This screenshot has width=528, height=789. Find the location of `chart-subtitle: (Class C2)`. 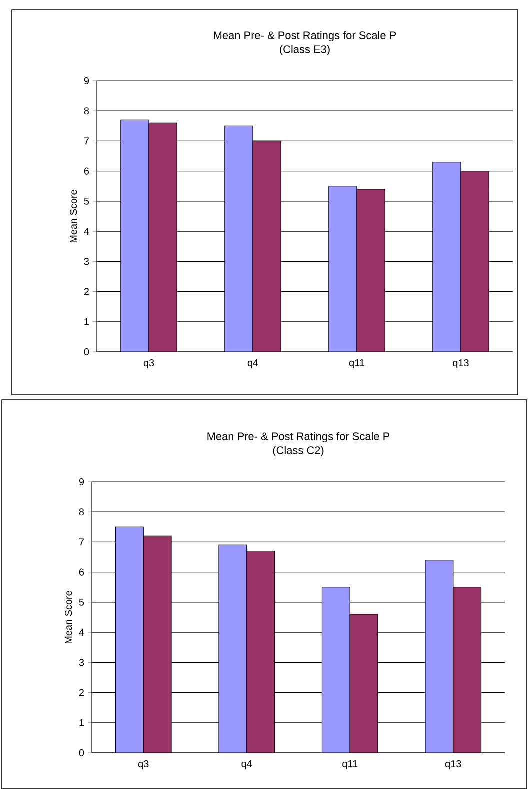

chart-subtitle: (Class C2) is located at coordinates (298, 451).